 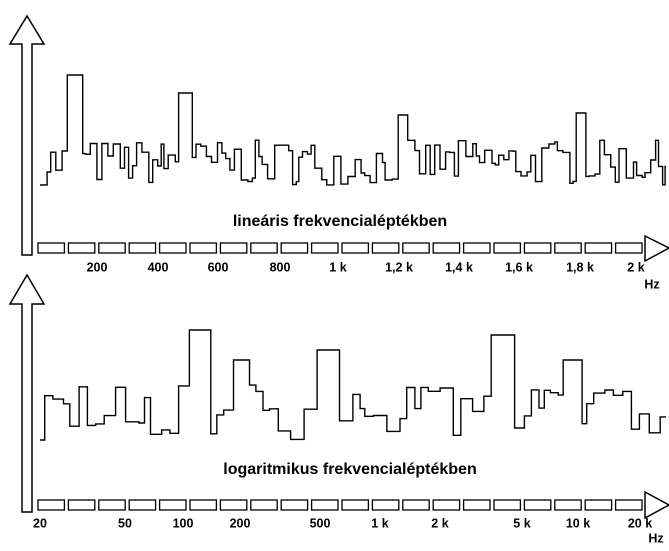 What do you see at coordinates (519, 267) in the screenshot?
I see `tick-label: 1,6 k` at bounding box center [519, 267].